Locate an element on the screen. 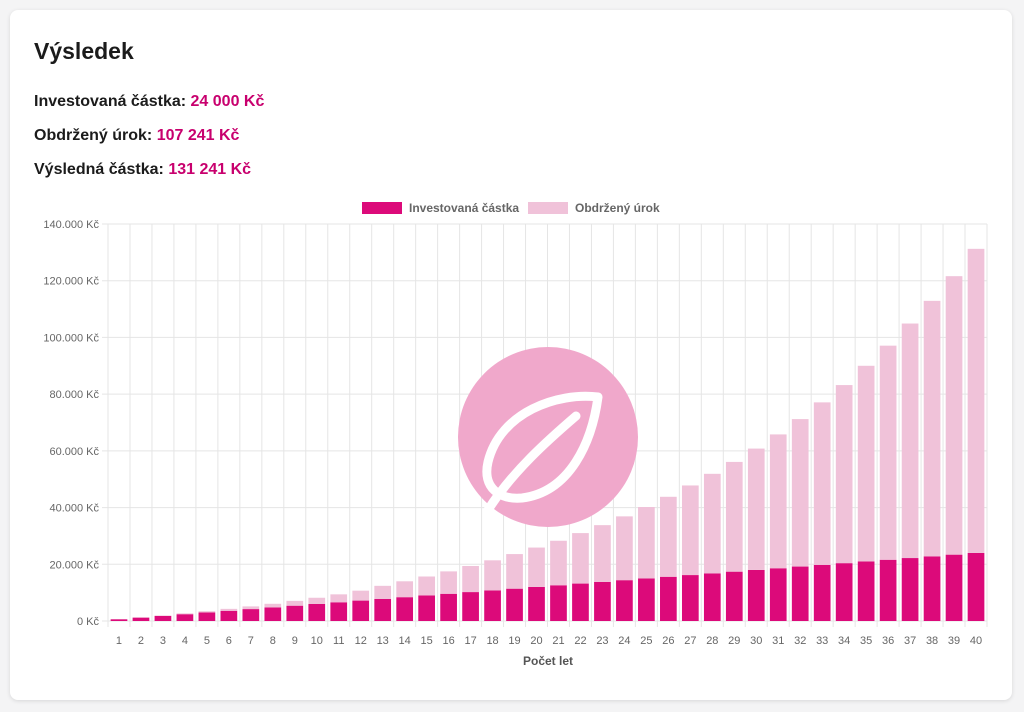 Image resolution: width=1024 pixels, height=712 pixels. x-tick-label: 1 is located at coordinates (119, 641).